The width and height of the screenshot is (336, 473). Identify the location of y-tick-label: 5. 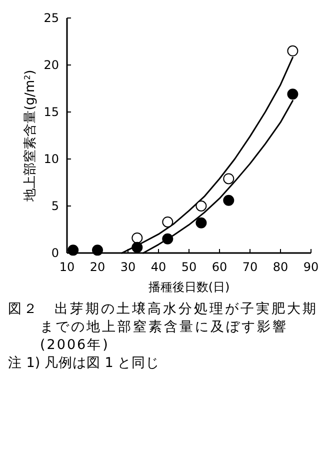
(55, 206).